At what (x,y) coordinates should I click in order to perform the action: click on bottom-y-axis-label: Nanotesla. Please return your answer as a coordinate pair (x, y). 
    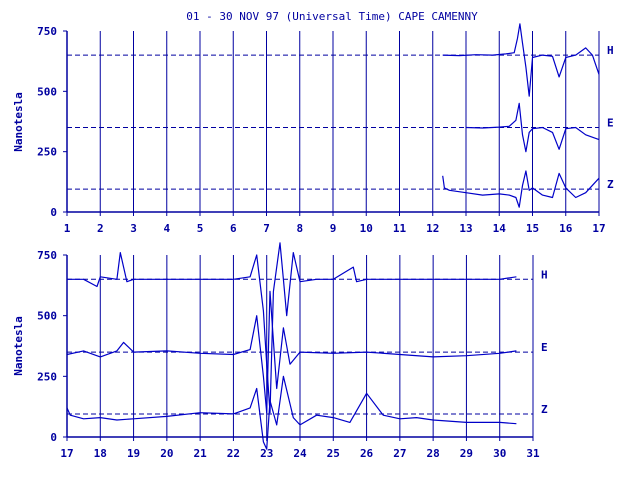
    Looking at the image, I should click on (18, 346).